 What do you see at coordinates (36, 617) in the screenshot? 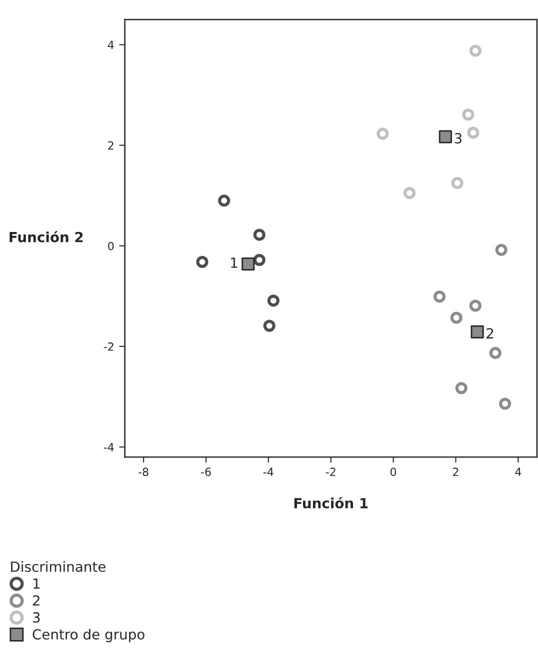
I see `legend-label: 3` at bounding box center [36, 617].